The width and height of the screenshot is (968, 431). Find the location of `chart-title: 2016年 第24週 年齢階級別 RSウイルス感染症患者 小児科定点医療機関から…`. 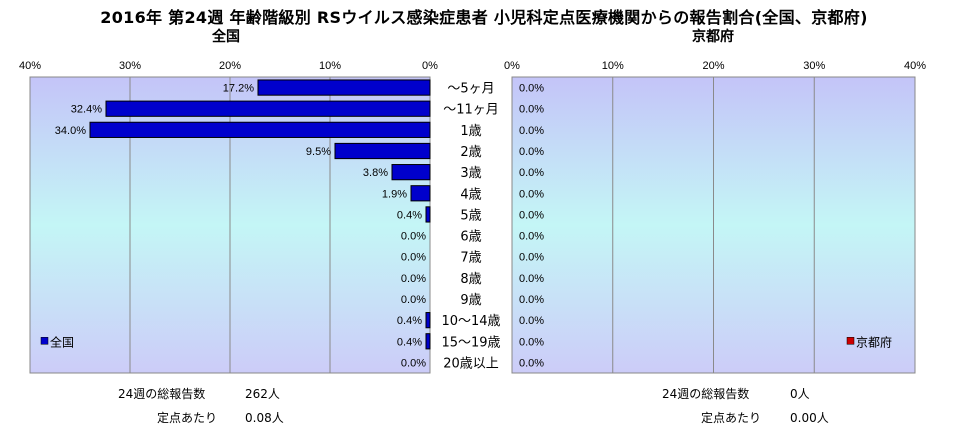

chart-title: 2016年 第24週 年齢階級別 RSウイルス感染症患者 小児科定点医療機関から… is located at coordinates (484, 17).